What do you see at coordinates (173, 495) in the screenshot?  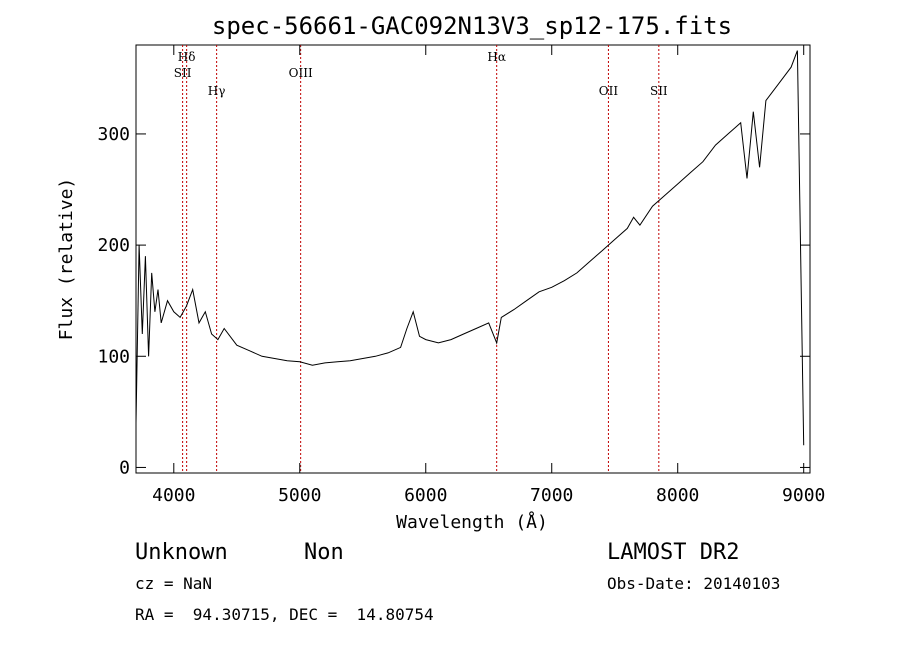 I see `x-tick-label: 4000` at bounding box center [173, 495].